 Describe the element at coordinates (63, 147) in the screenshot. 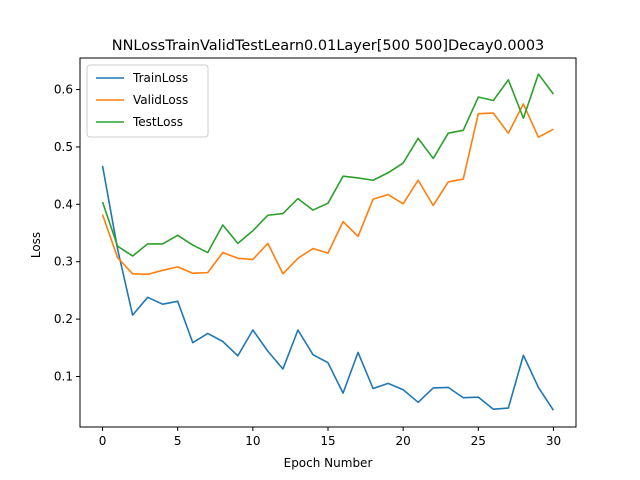

I see `y-tick-label: 0.5` at that location.